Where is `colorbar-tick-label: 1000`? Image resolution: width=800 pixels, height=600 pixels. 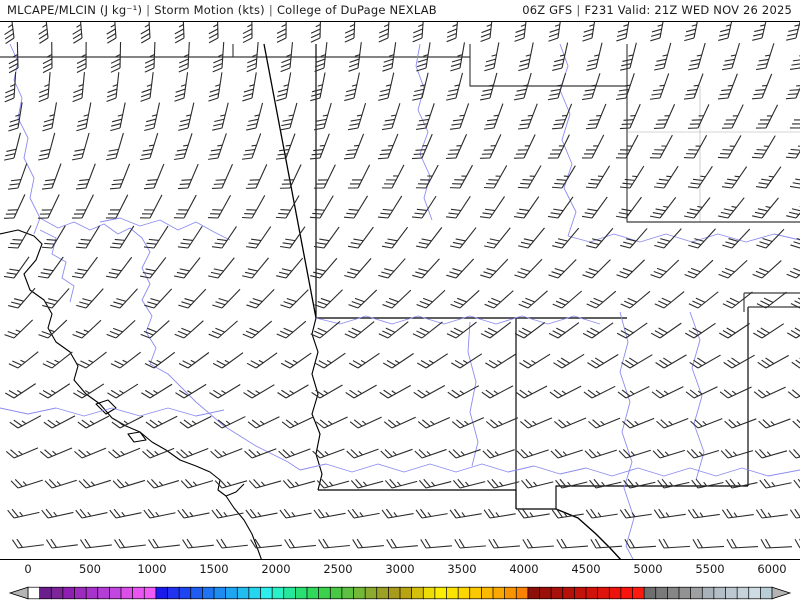 colorbar-tick-label: 1000 is located at coordinates (152, 569).